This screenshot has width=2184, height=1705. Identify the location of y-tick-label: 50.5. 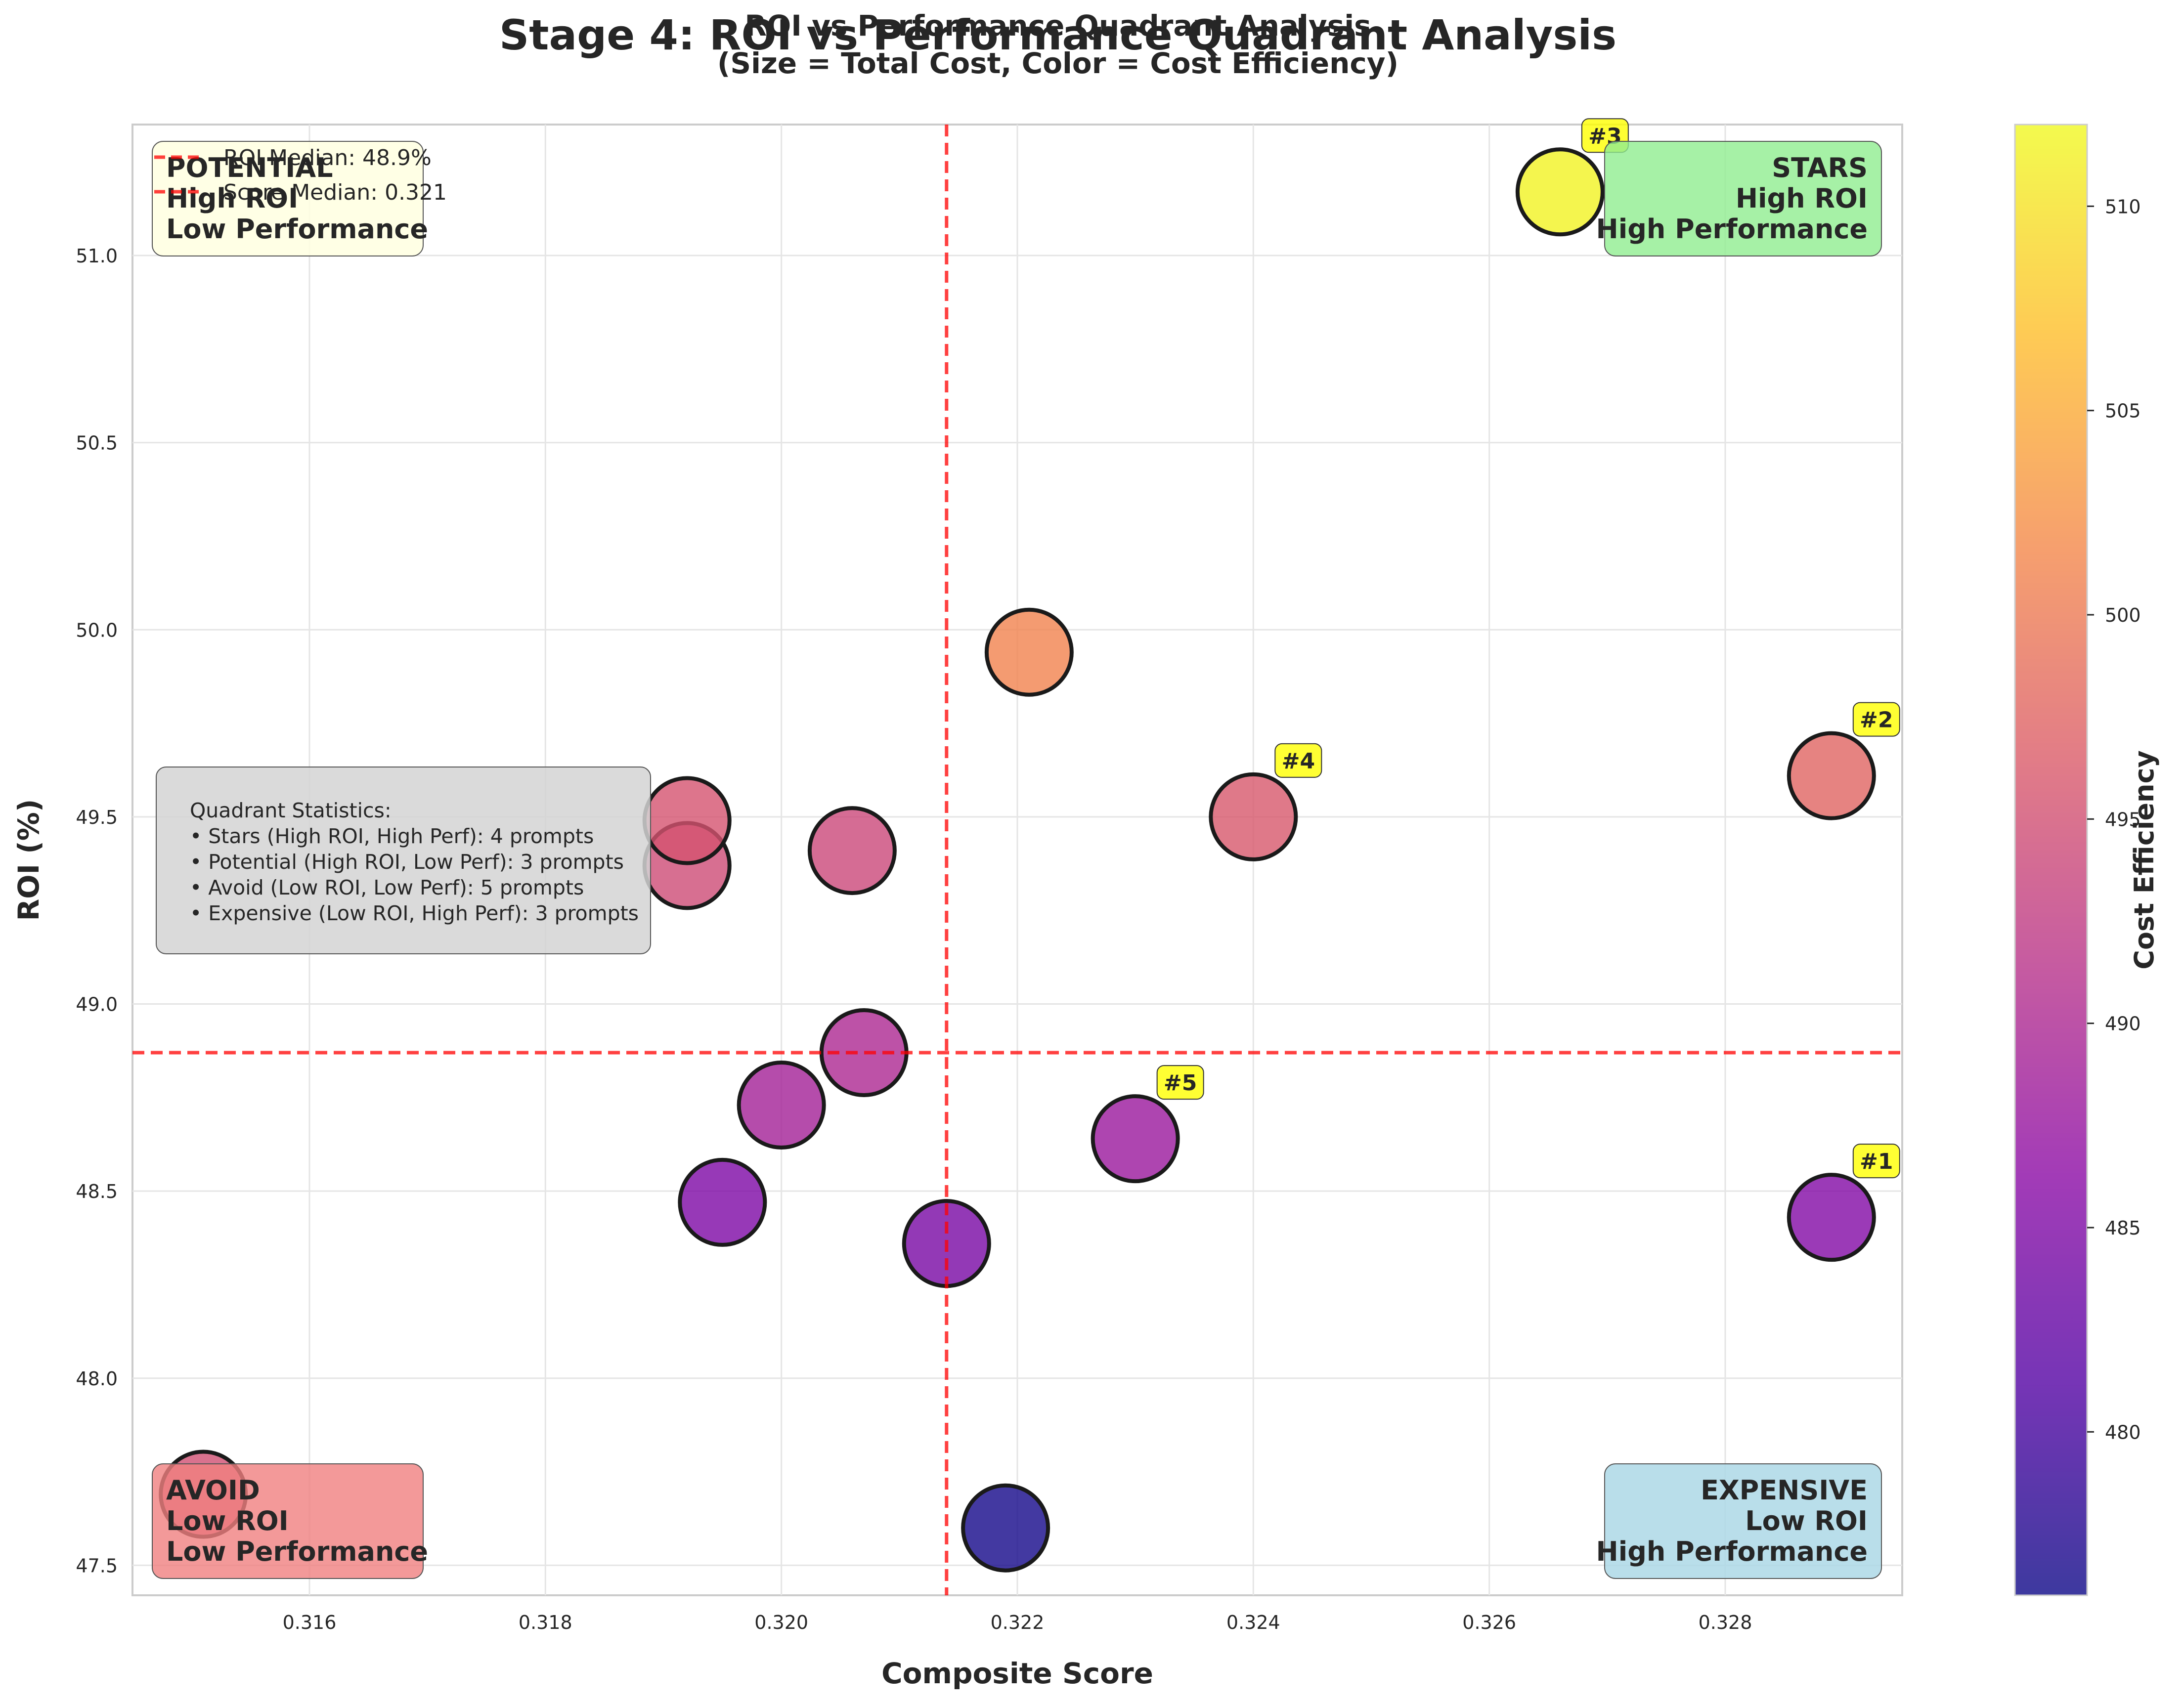
(97, 443).